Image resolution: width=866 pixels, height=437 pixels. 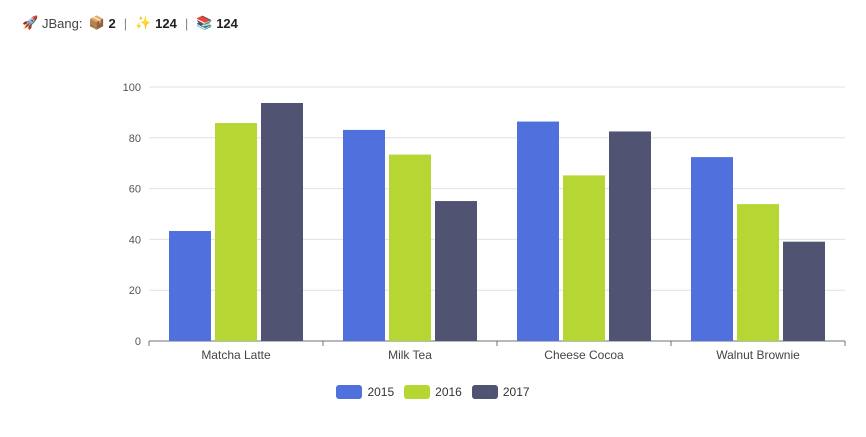 What do you see at coordinates (135, 240) in the screenshot?
I see `y-tick-label: 40` at bounding box center [135, 240].